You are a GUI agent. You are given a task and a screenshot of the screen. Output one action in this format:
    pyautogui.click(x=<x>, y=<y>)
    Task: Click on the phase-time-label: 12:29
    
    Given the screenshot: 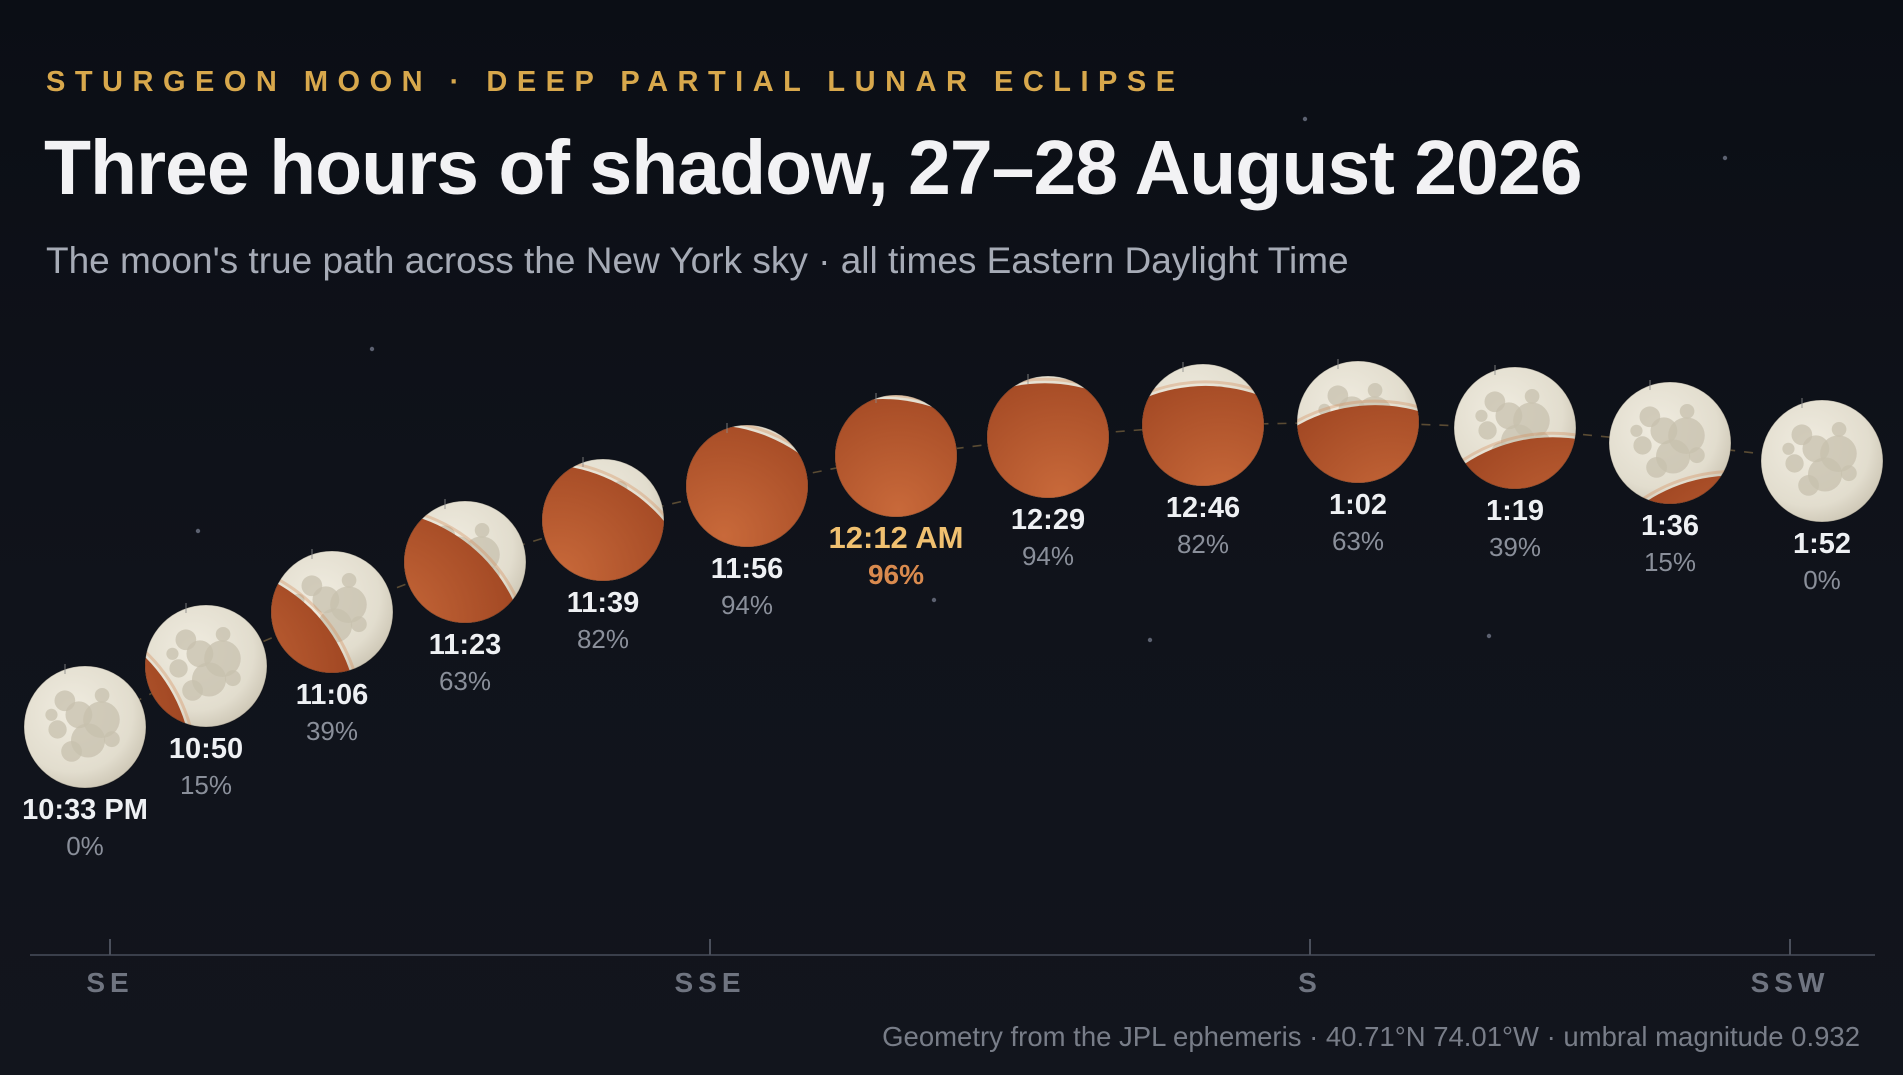 What is the action you would take?
    pyautogui.click(x=1048, y=520)
    